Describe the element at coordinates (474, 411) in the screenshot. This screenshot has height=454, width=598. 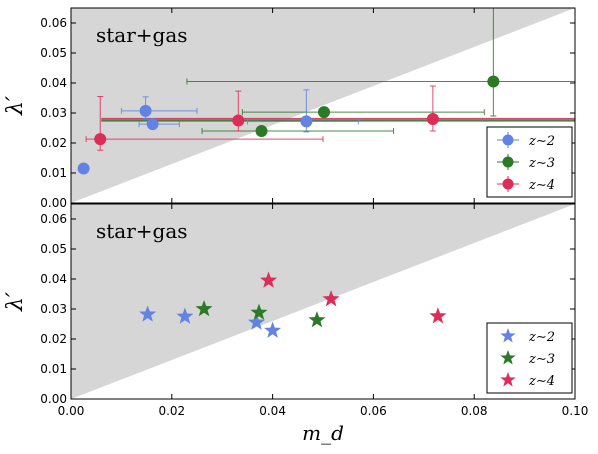
I see `x-tick-label: 0.08` at that location.